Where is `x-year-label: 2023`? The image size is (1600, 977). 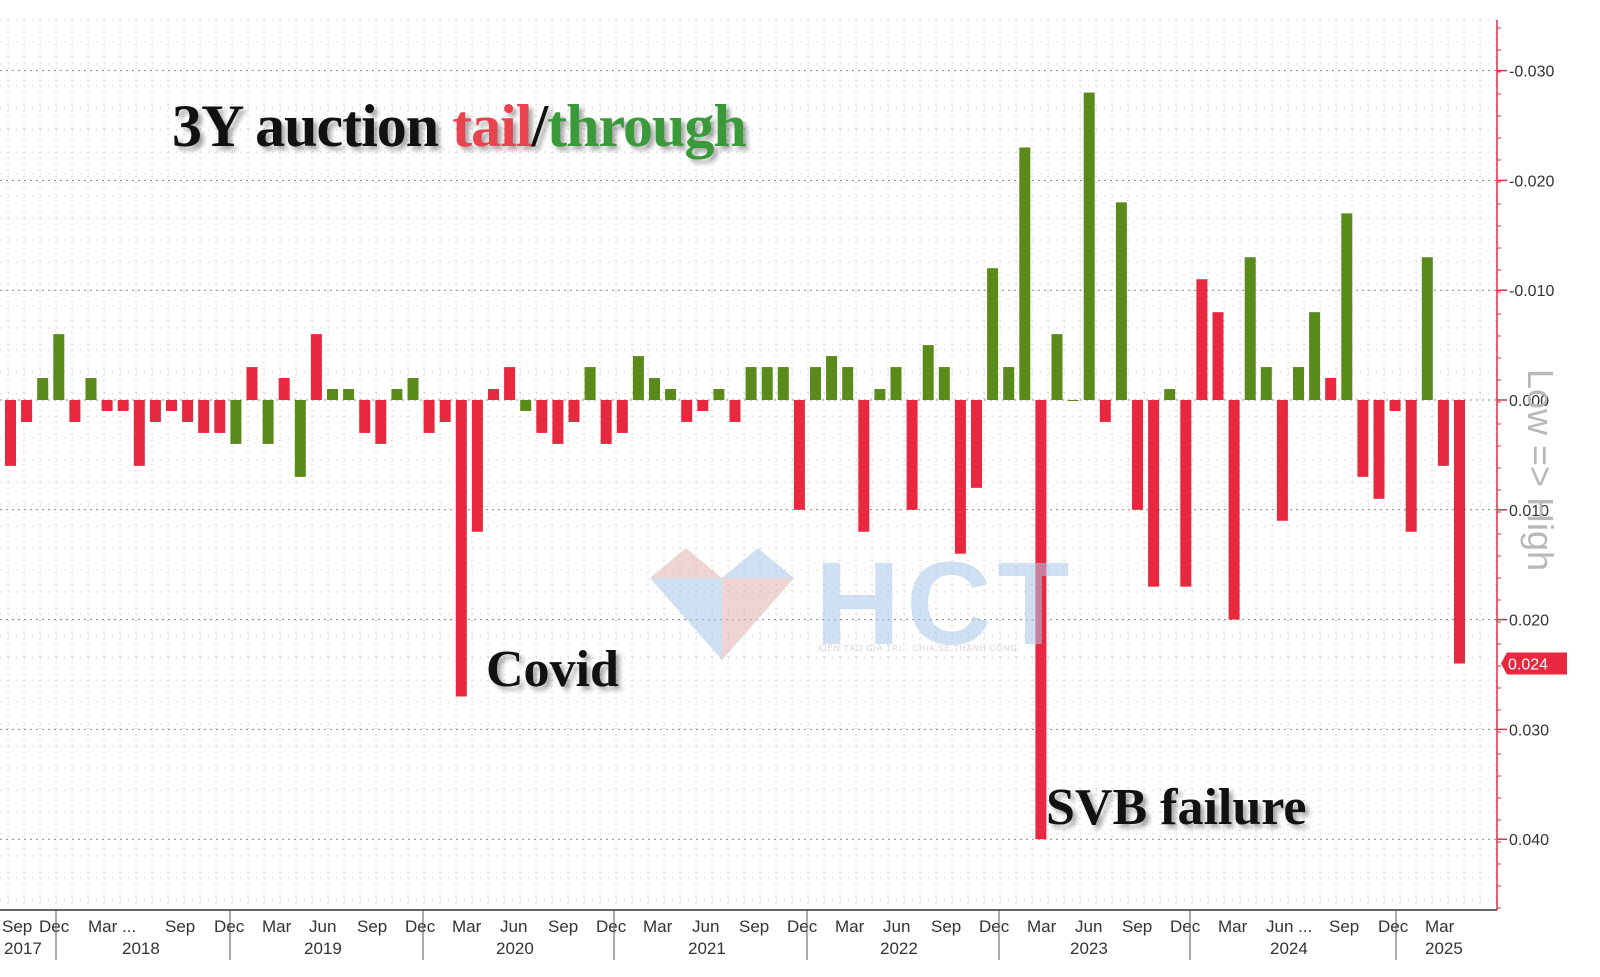 x-year-label: 2023 is located at coordinates (1089, 948).